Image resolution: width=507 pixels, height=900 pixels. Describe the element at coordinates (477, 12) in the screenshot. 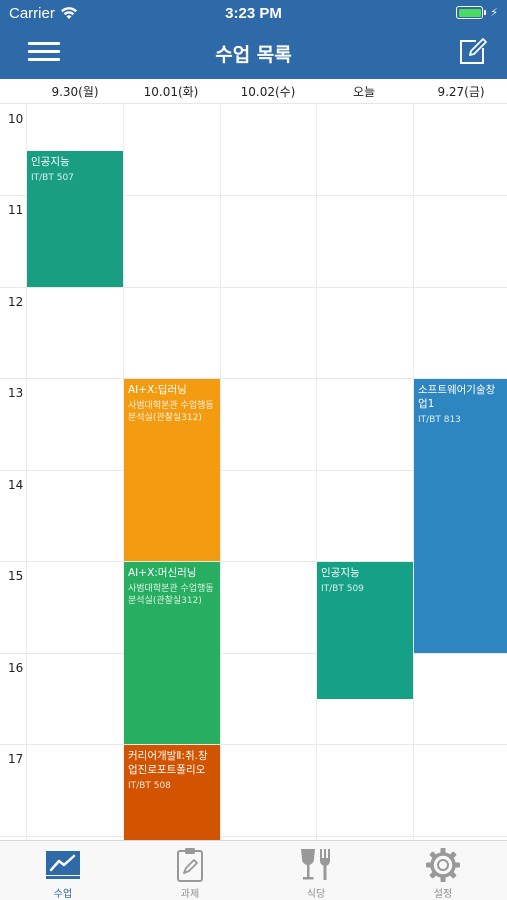

I see `battery-icon: ⚡` at that location.